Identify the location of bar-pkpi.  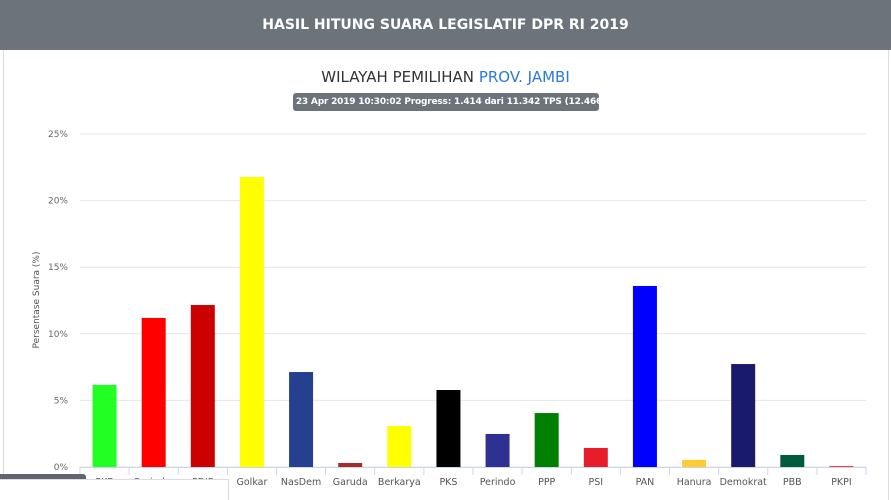
(841, 466).